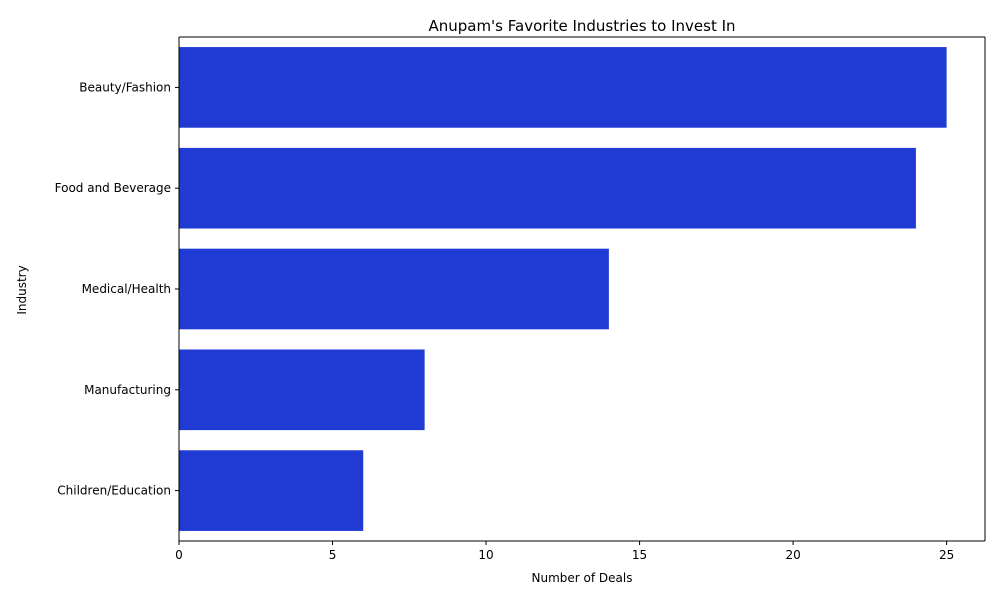  Describe the element at coordinates (113, 188) in the screenshot. I see `y-tick-label: Food and Beverage` at that location.